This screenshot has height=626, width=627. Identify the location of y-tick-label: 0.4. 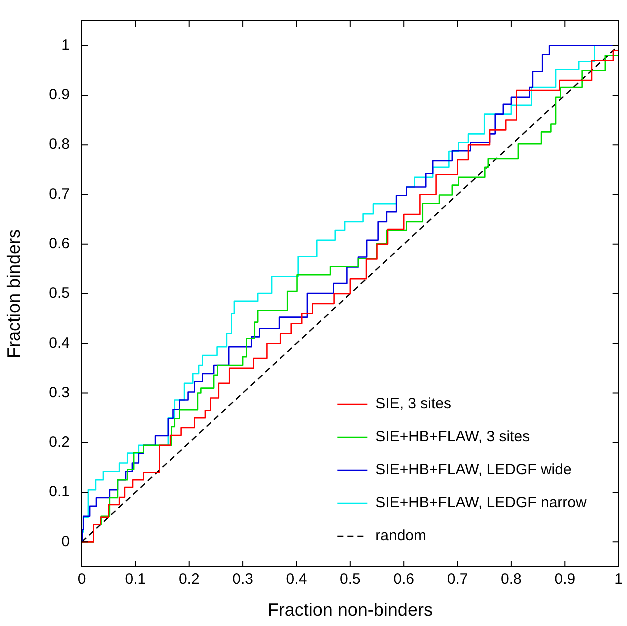
(59, 343).